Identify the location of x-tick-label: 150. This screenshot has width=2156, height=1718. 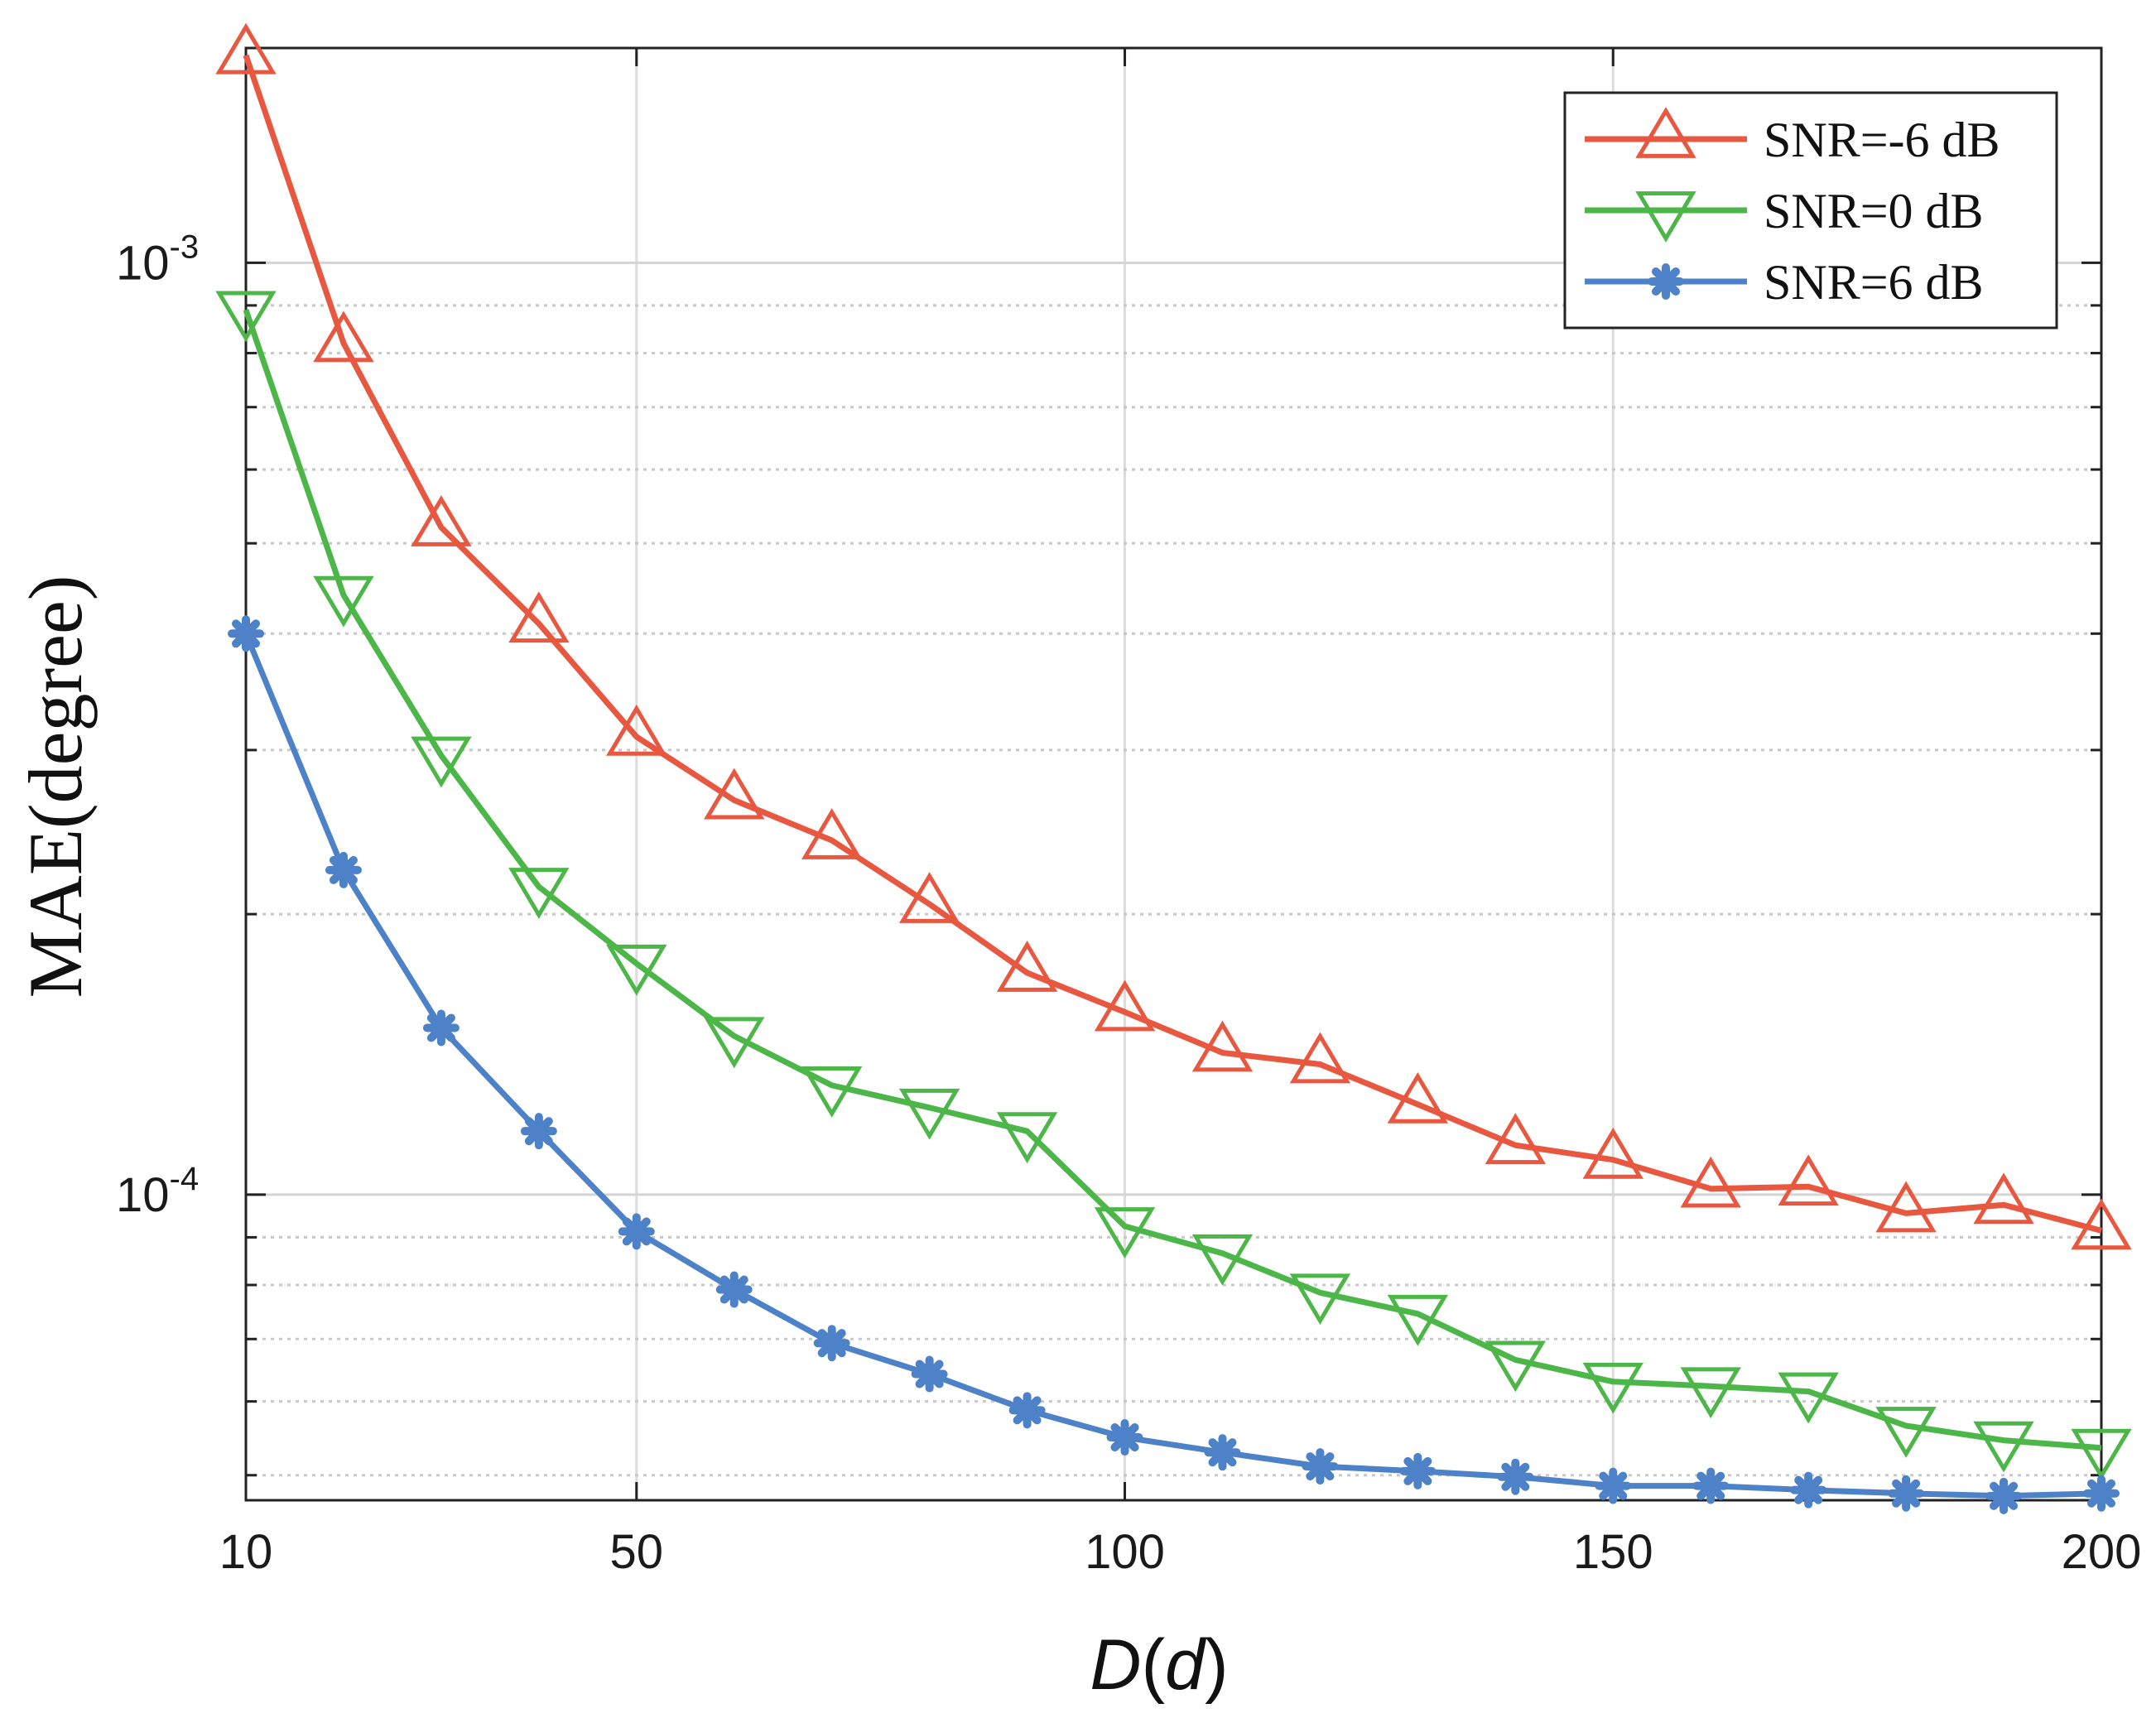
(1613, 1552).